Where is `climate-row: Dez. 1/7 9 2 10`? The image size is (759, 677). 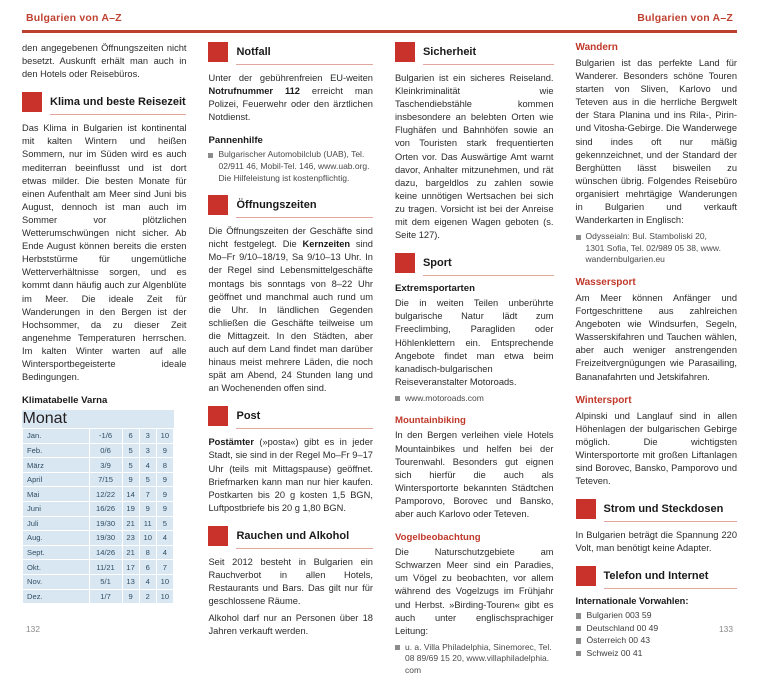
climate-row: Dez. 1/7 9 2 10 is located at coordinates (98, 596).